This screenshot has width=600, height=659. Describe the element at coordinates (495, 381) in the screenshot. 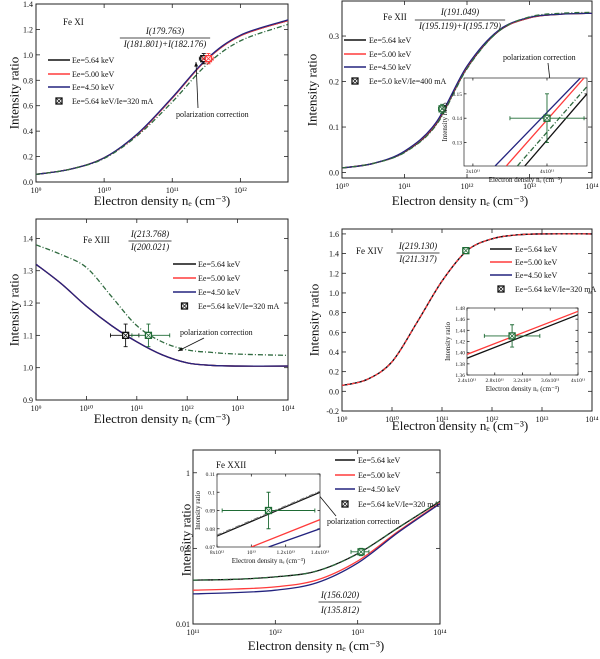

I see `x-tick-label: 2.8x10¹¹` at that location.